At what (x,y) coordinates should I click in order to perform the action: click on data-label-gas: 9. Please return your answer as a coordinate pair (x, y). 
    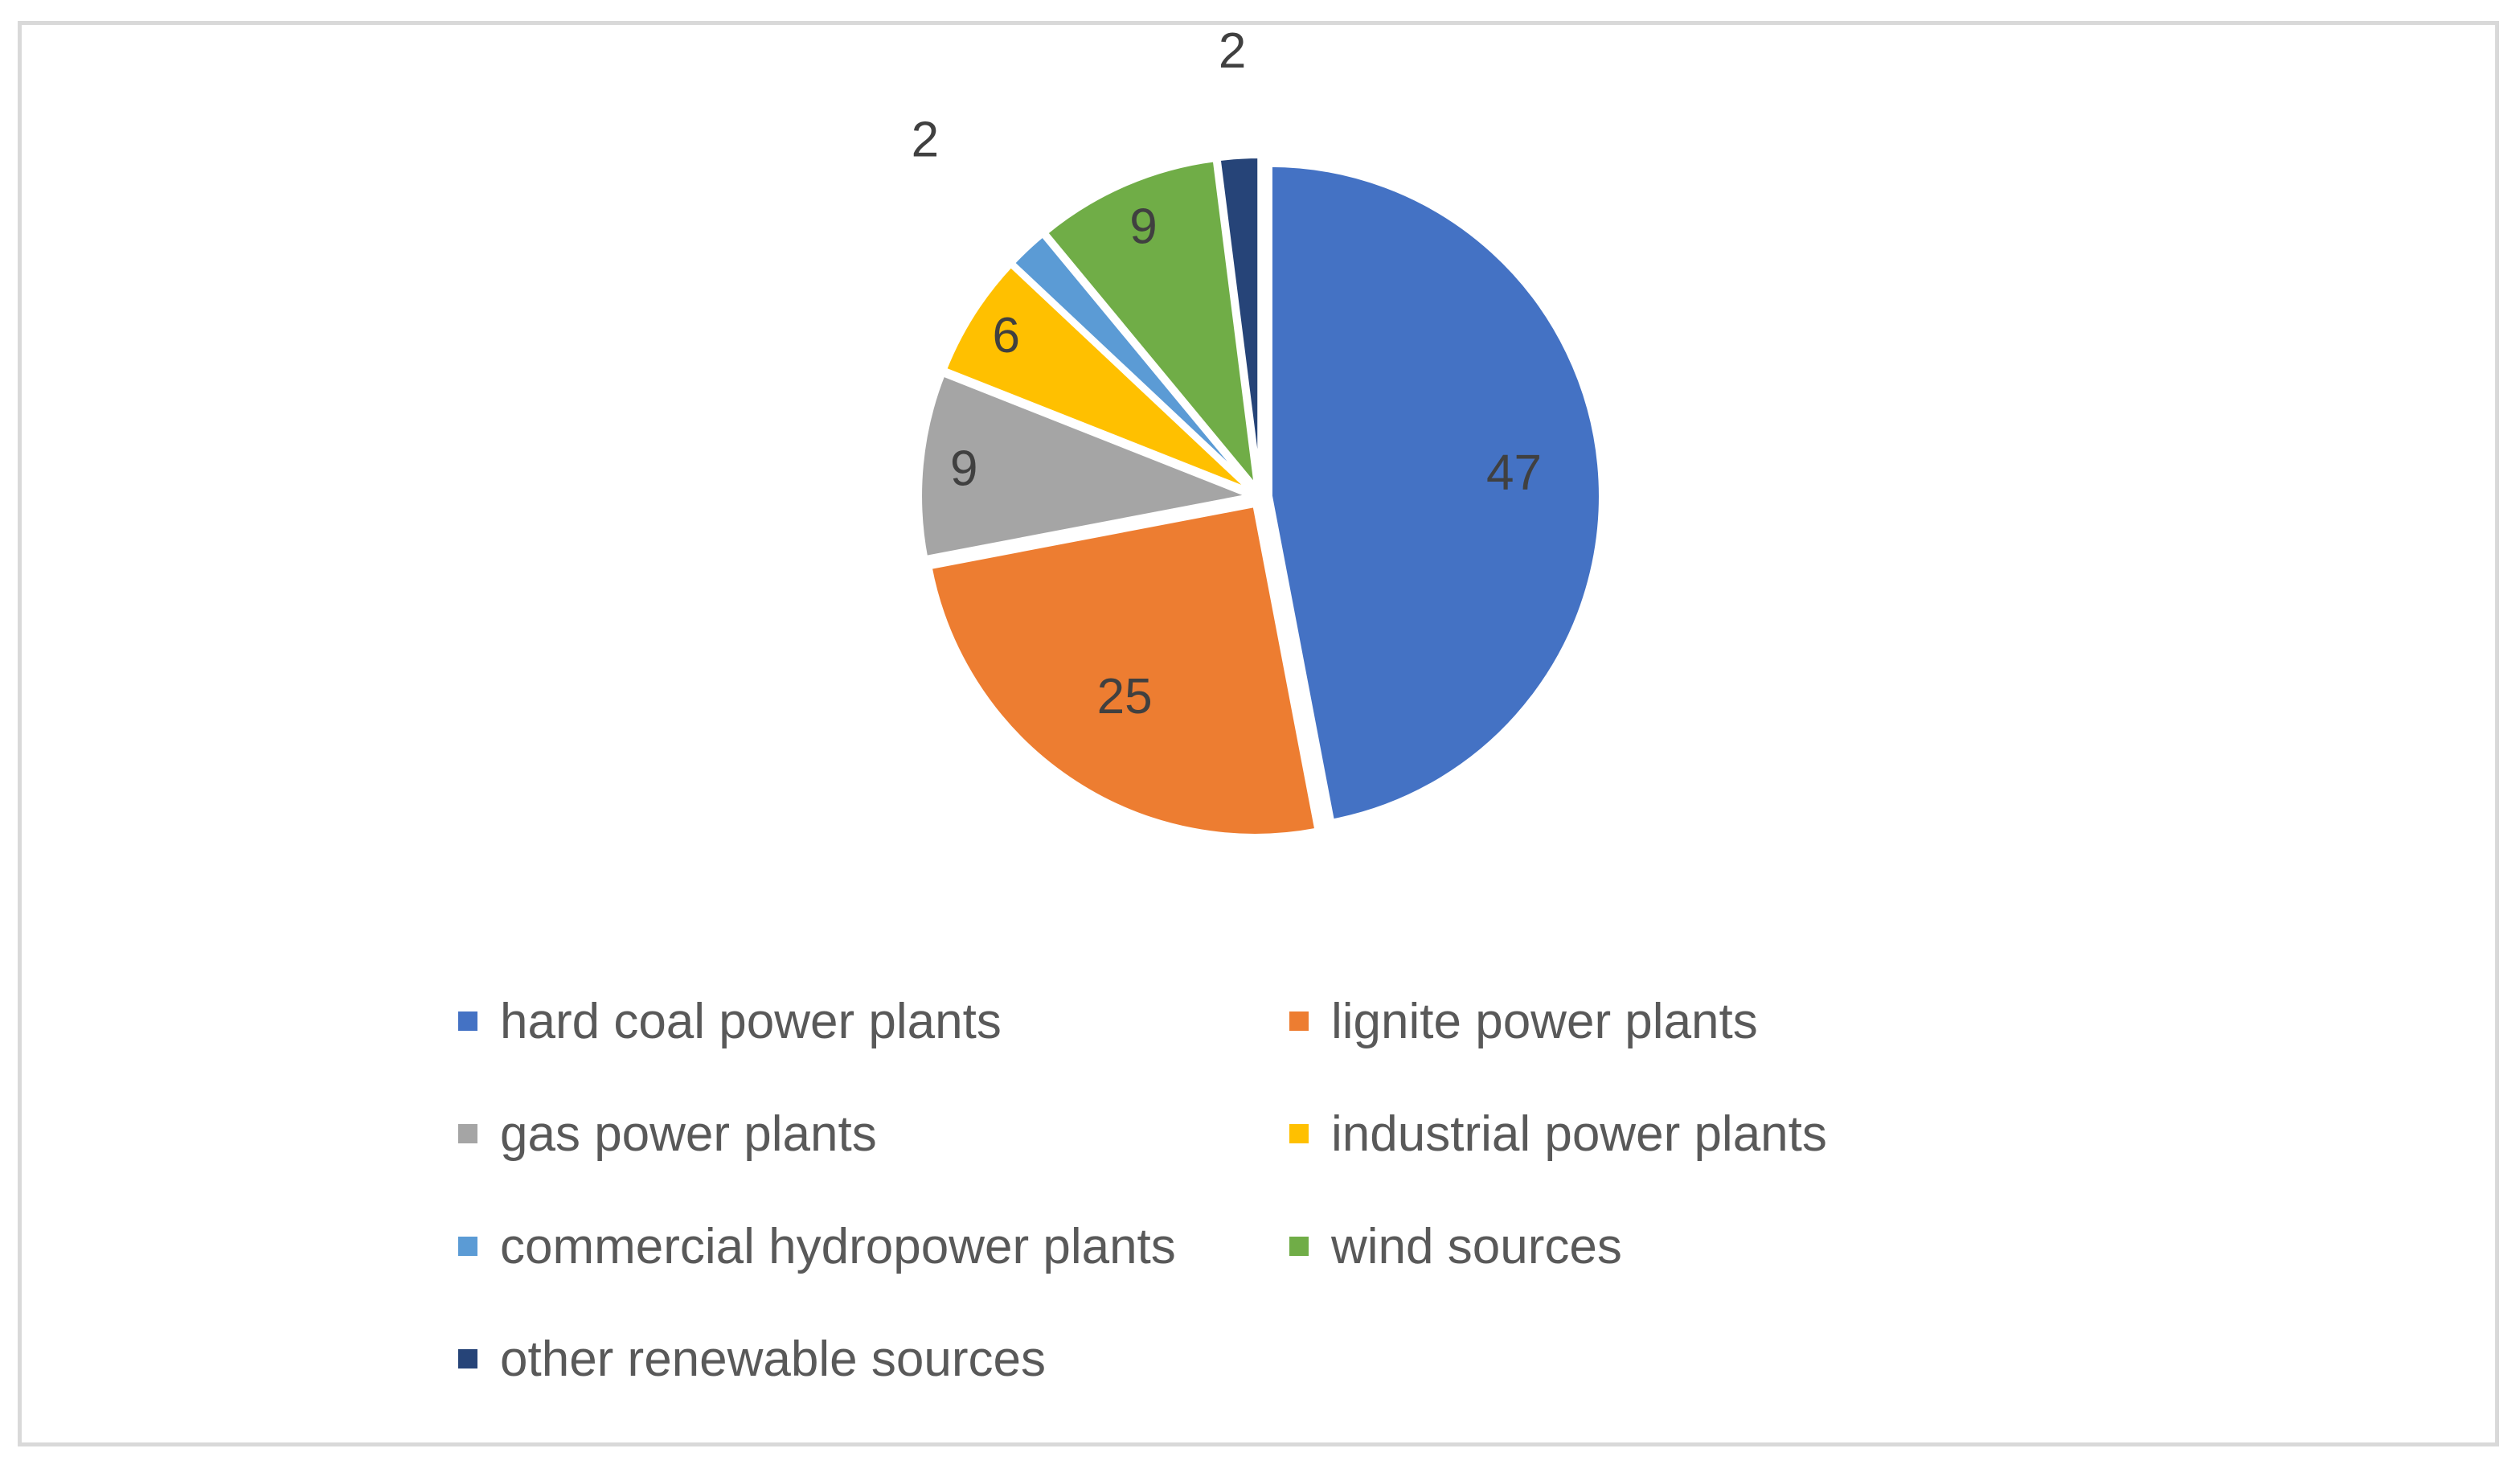
    Looking at the image, I should click on (963, 469).